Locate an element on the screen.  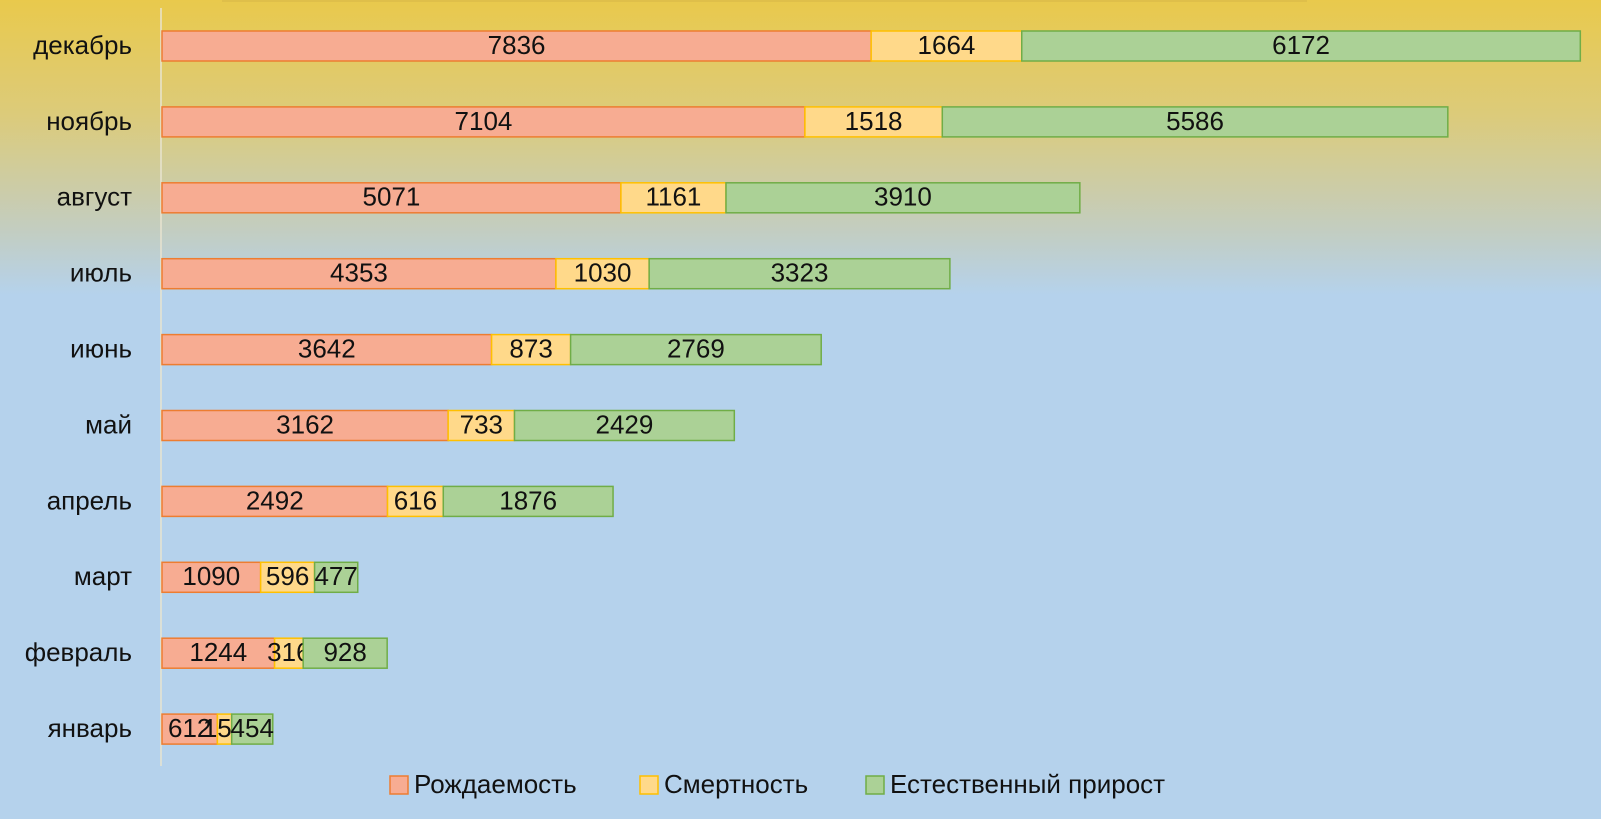
shadow-panel is located at coordinates (764, 1).